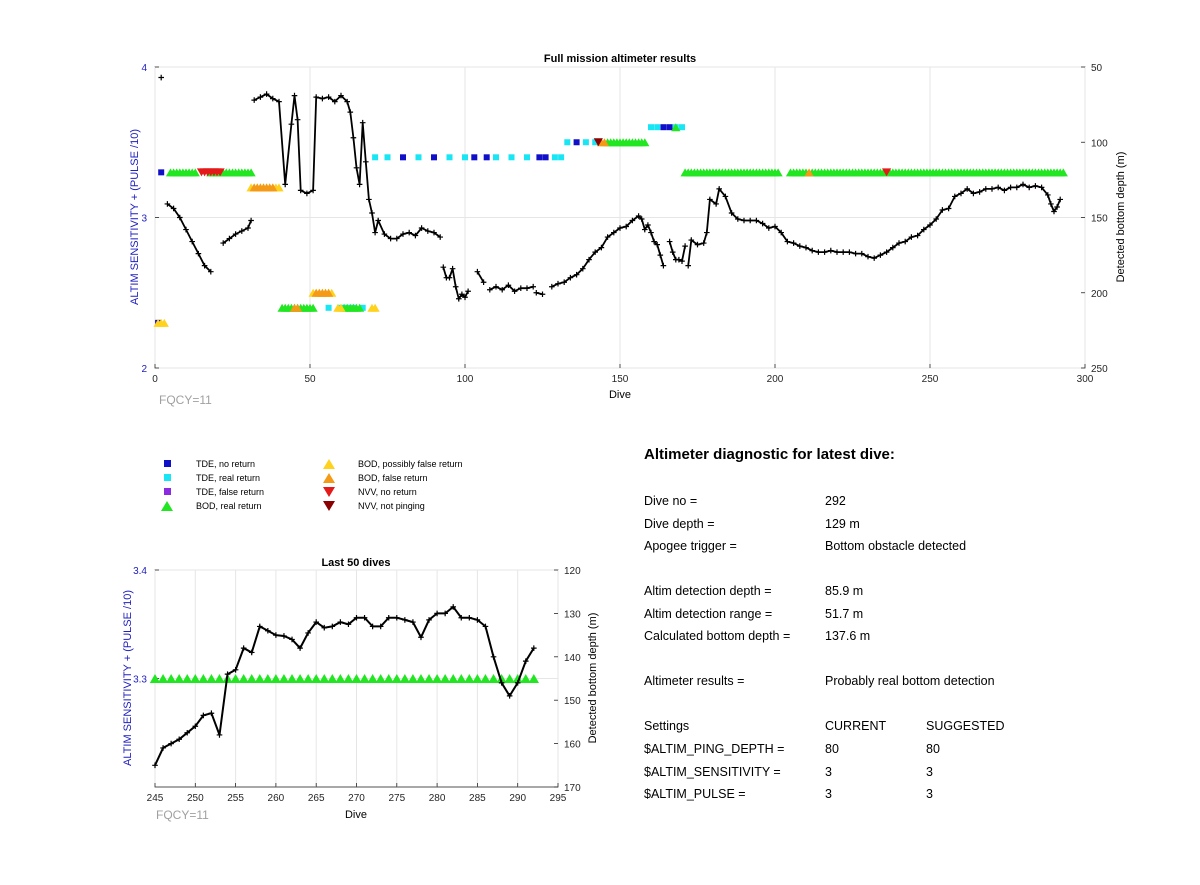 This screenshot has width=1200, height=885. Describe the element at coordinates (904, 727) in the screenshot. I see `row-settings-header: Settings CURRENT SUGGESTED` at that location.